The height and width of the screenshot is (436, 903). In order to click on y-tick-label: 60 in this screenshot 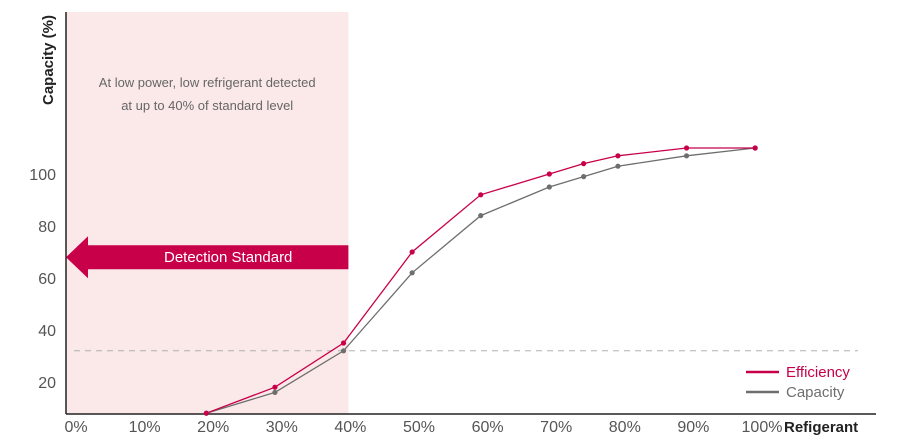, I will do `click(47, 279)`.